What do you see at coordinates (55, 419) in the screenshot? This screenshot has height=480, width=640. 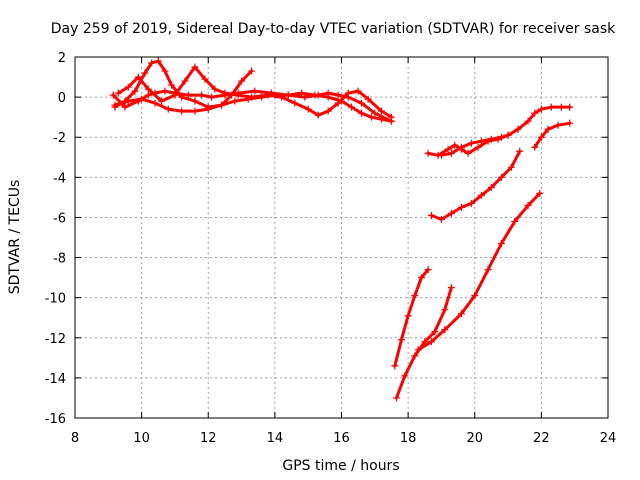 I see `y-tick-label: -16` at bounding box center [55, 419].